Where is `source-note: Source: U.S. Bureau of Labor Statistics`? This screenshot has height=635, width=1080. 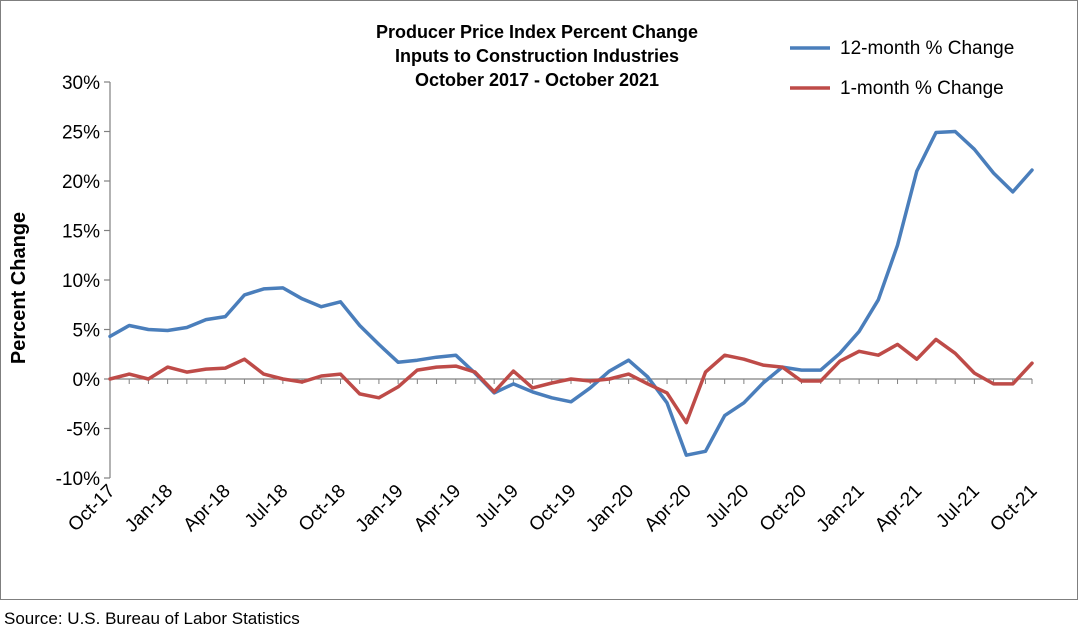
source-note: Source: U.S. Bureau of Labor Statistics is located at coordinates (152, 618).